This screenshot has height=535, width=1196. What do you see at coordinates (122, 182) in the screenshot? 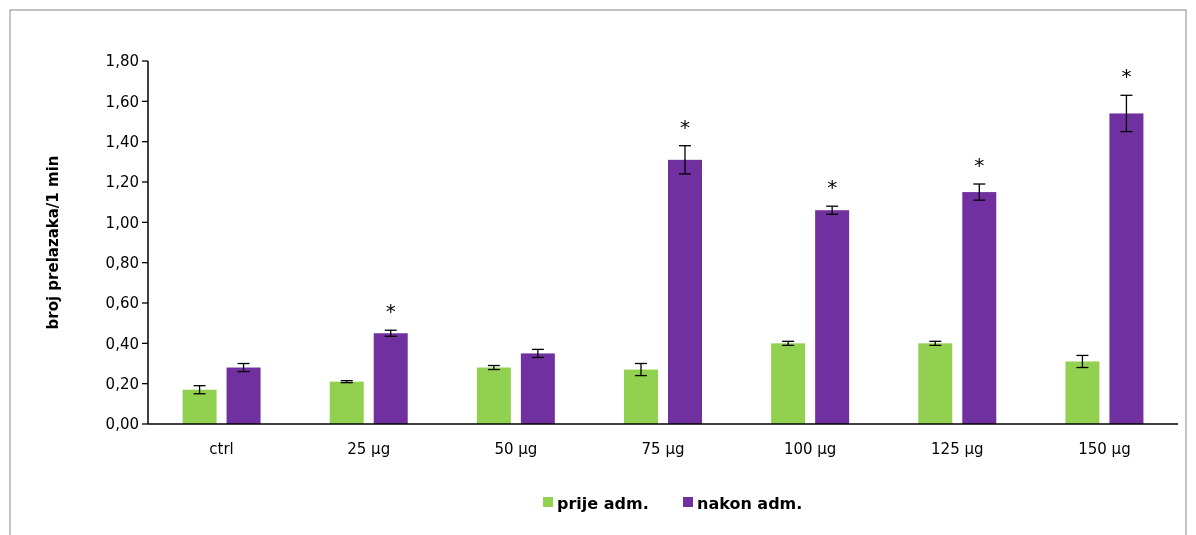
I see `y-tick-label: 1,20` at bounding box center [122, 182].